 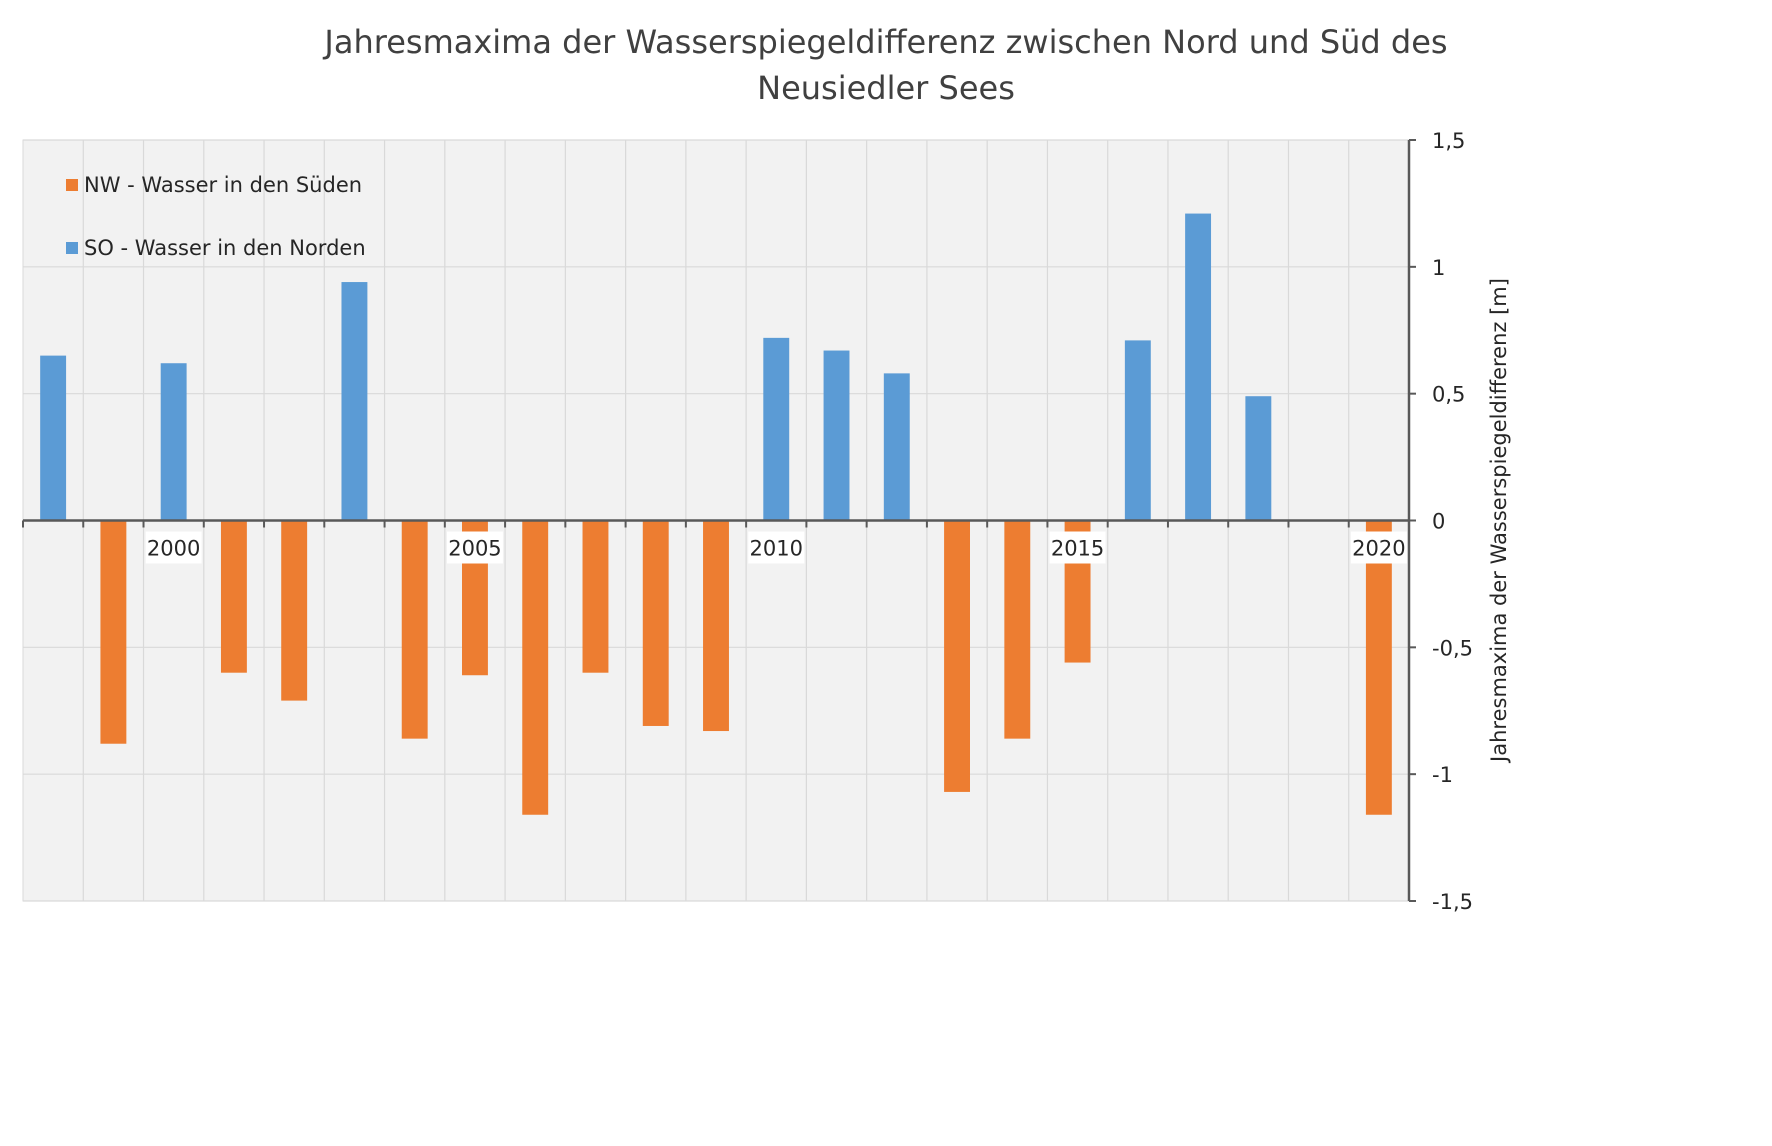 What do you see at coordinates (535, 667) in the screenshot?
I see `bar-nw-2006` at bounding box center [535, 667].